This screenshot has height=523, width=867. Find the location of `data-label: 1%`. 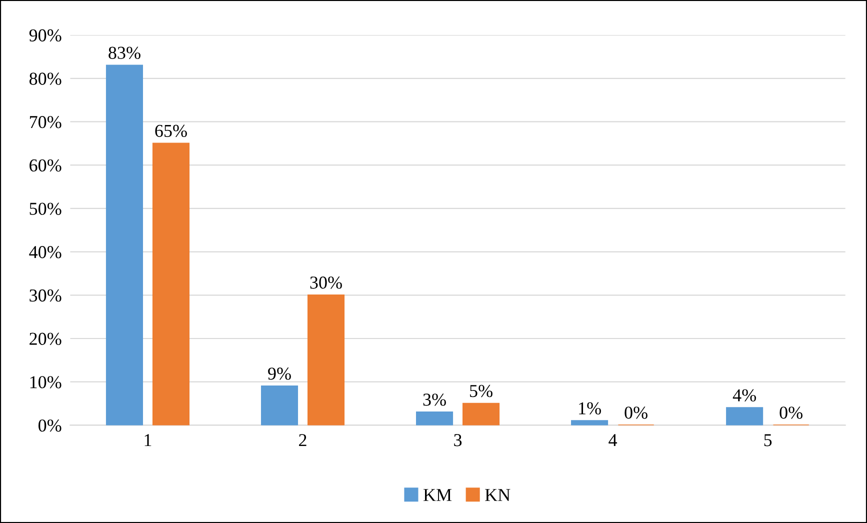

data-label: 1% is located at coordinates (590, 408).